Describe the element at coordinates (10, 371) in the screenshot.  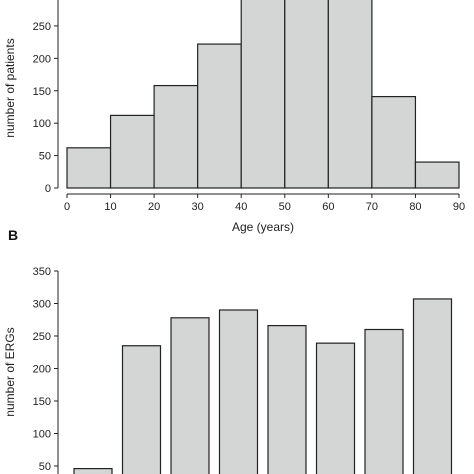
I see `b-y-axis-label: number of ERGs` at that location.